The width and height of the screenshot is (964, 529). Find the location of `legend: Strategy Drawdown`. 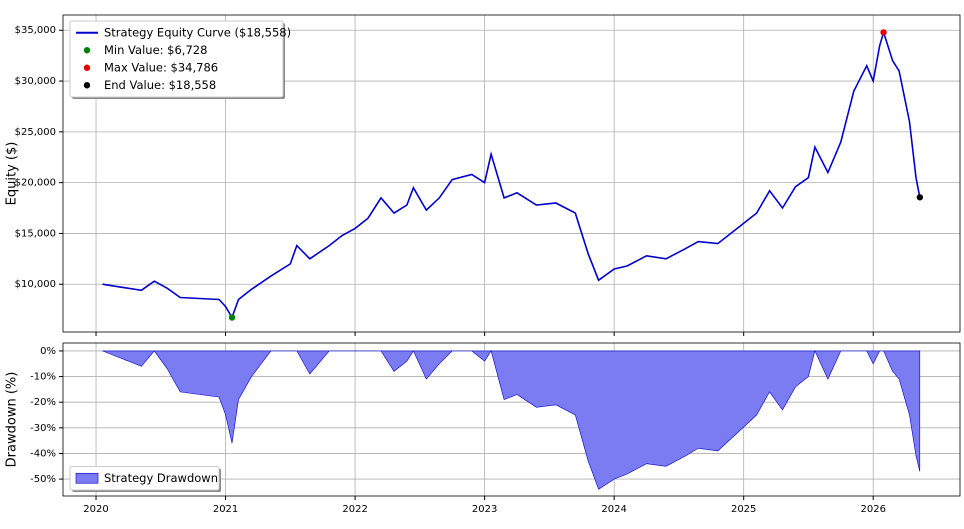

legend: Strategy Drawdown is located at coordinates (145, 479).